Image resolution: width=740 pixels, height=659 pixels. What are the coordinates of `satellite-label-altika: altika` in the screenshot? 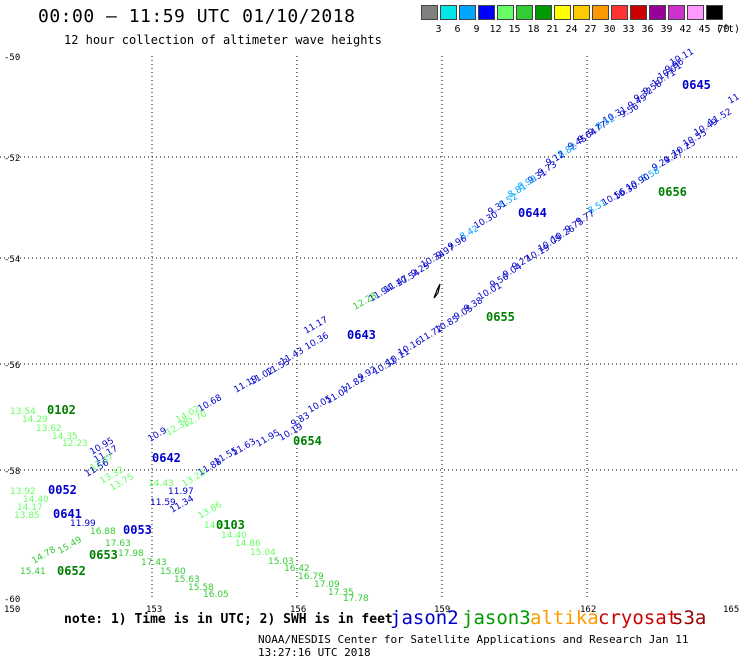 It's located at (564, 618).